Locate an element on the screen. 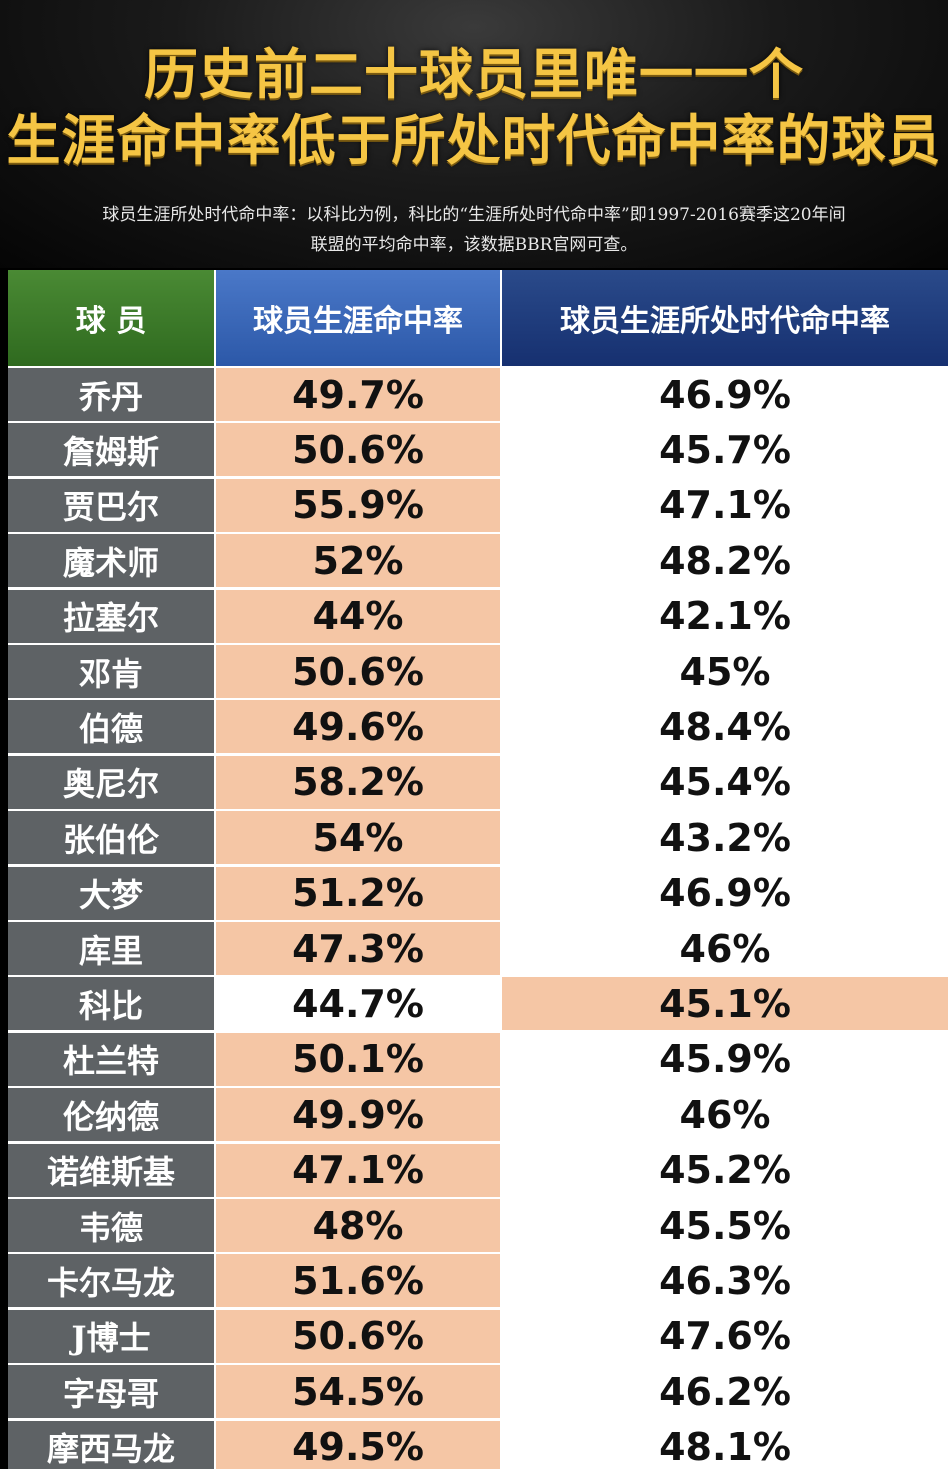  player-name: 科比 is located at coordinates (111, 1004).